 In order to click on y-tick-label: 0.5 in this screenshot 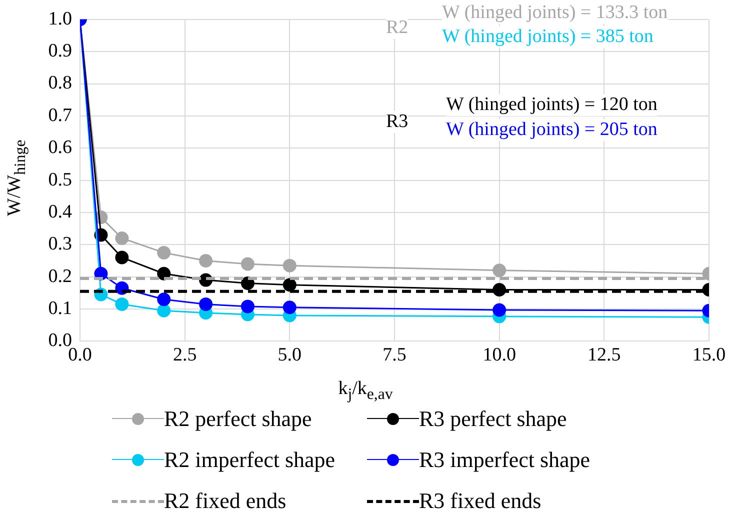, I will do `click(60, 179)`.